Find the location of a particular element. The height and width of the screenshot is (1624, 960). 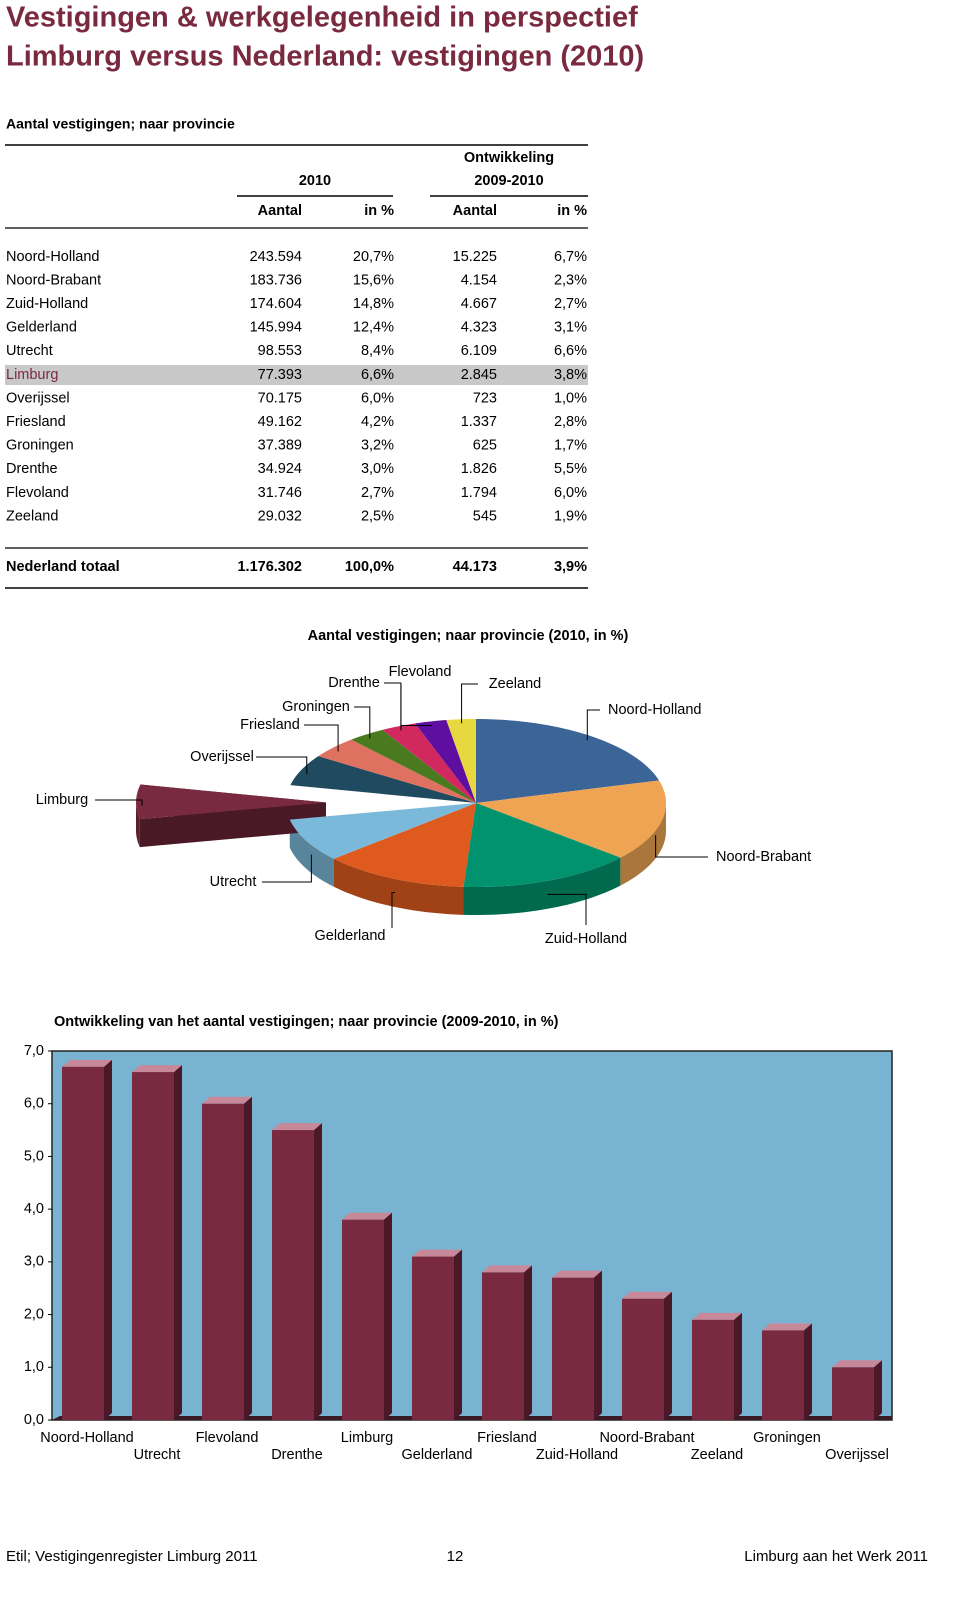

pie-tops is located at coordinates (401, 803).